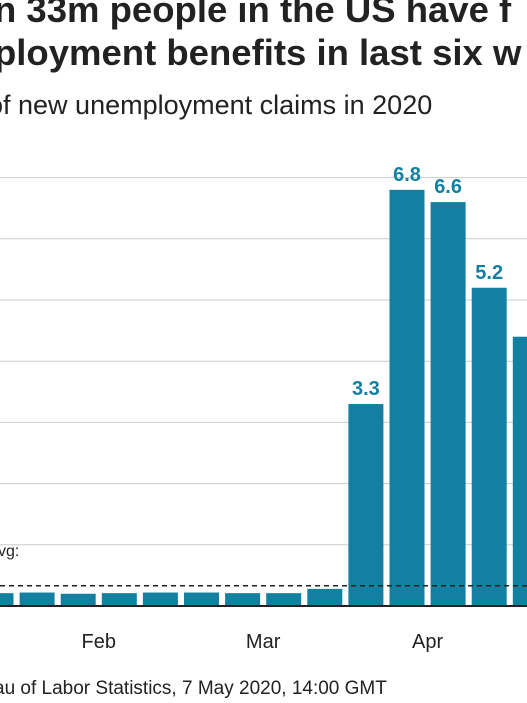  I want to click on x-tick-label: Apr, so click(427, 642).